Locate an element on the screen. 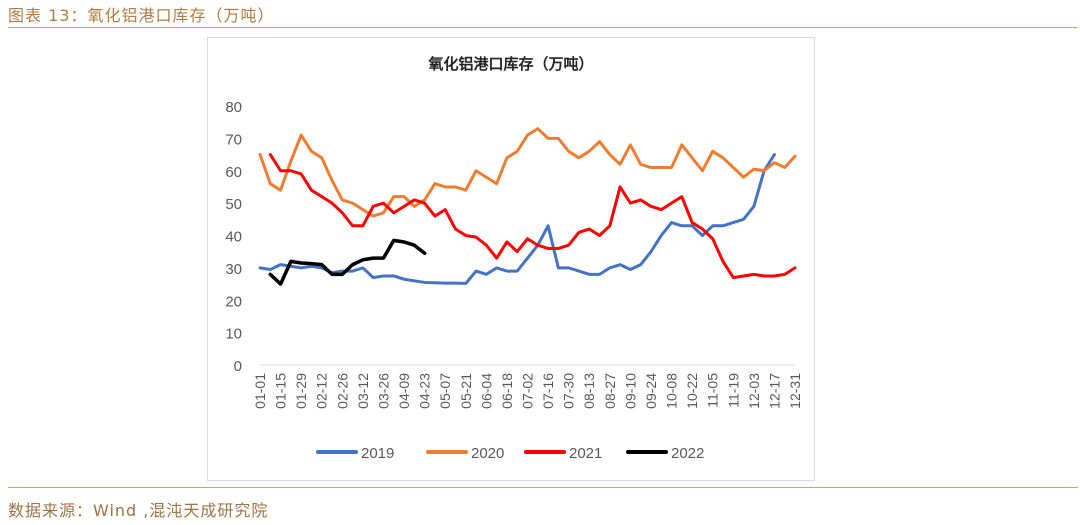 The width and height of the screenshot is (1080, 525). bottom-divider is located at coordinates (543, 487).